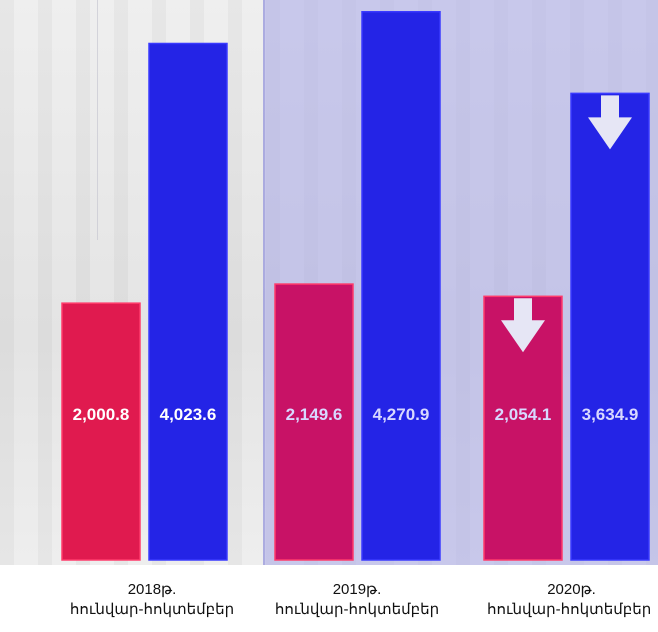 Image resolution: width=658 pixels, height=632 pixels. What do you see at coordinates (101, 414) in the screenshot?
I see `data-label: 2,000.8` at bounding box center [101, 414].